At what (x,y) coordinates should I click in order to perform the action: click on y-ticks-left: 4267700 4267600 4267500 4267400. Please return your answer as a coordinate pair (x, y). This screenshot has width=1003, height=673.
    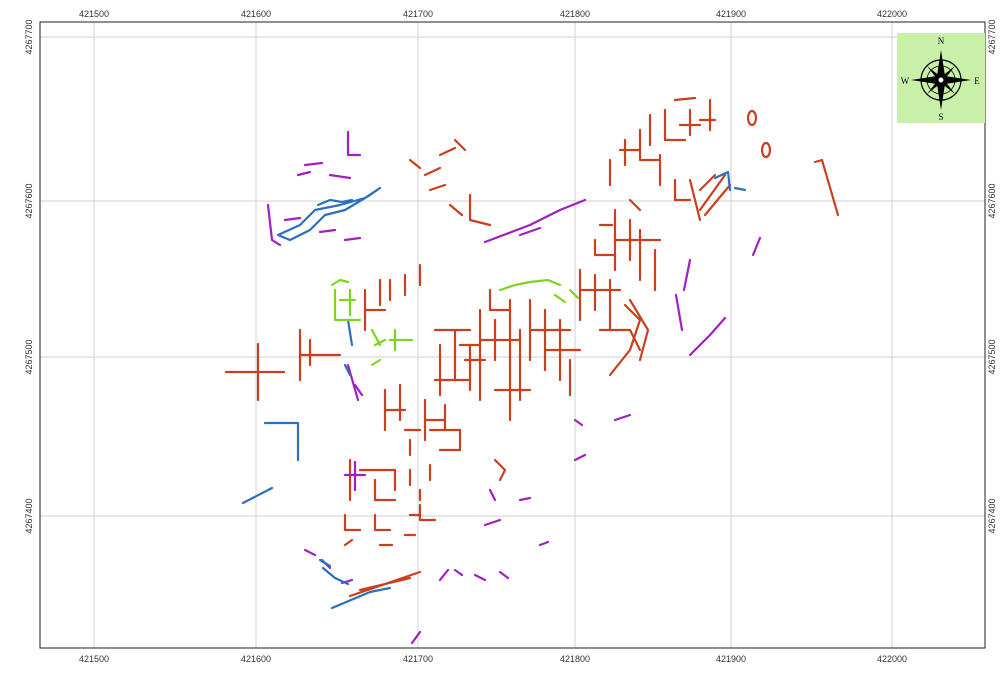
    Looking at the image, I should click on (29, 276).